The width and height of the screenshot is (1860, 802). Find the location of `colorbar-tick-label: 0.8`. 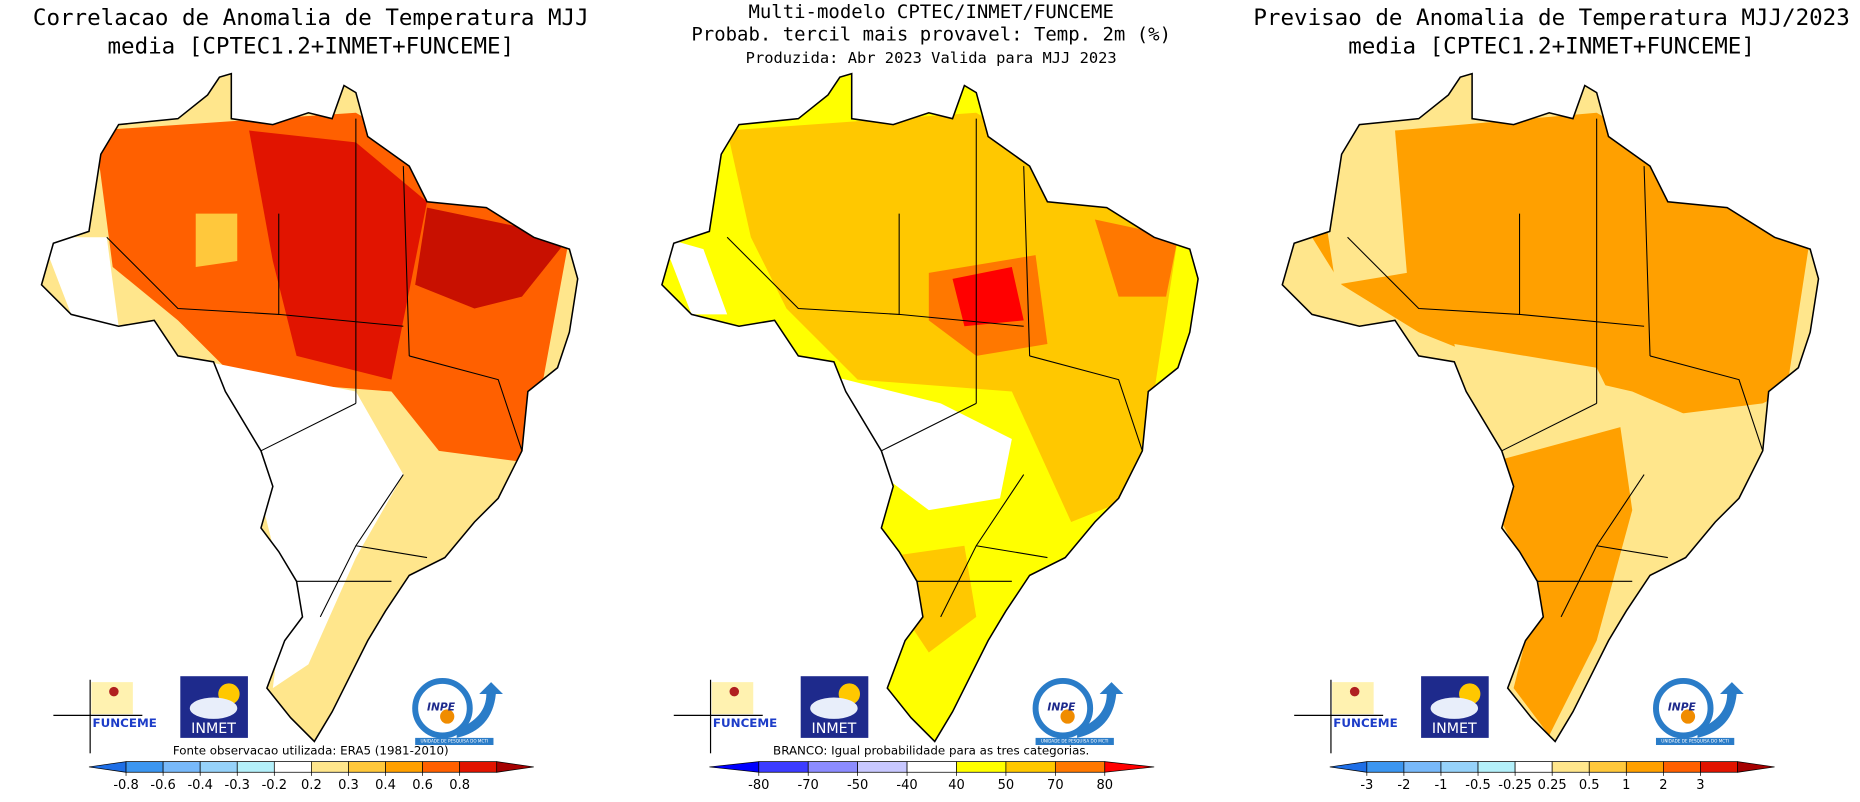

colorbar-tick-label: 0.8 is located at coordinates (459, 785).